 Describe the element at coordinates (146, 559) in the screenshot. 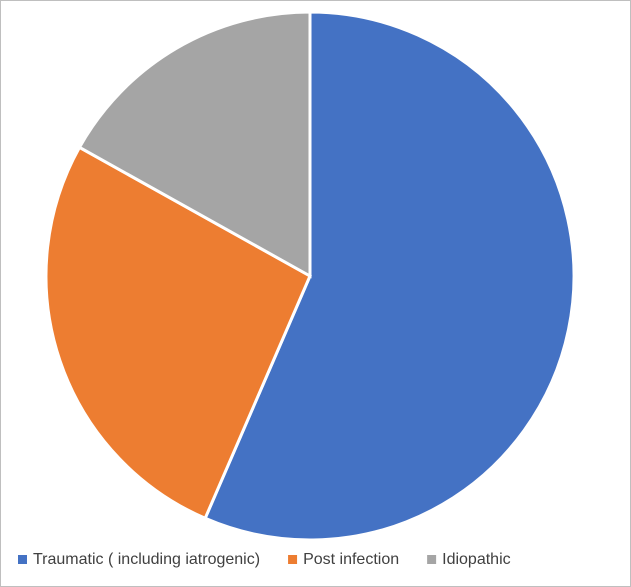

I see `legend-label: Traumatic ( including iatrogenic)` at that location.